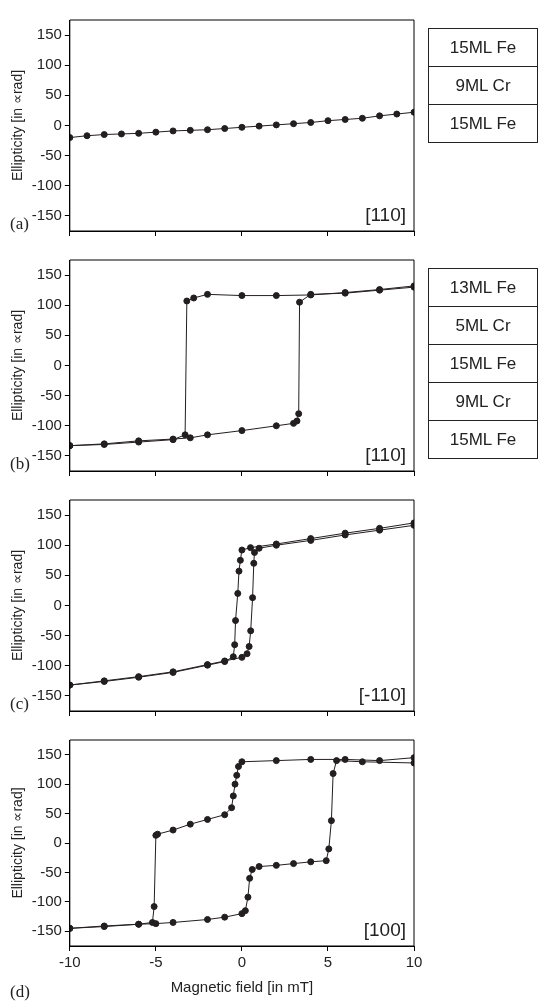 This screenshot has height=1003, width=543. I want to click on x-tick-label: 10, so click(414, 962).